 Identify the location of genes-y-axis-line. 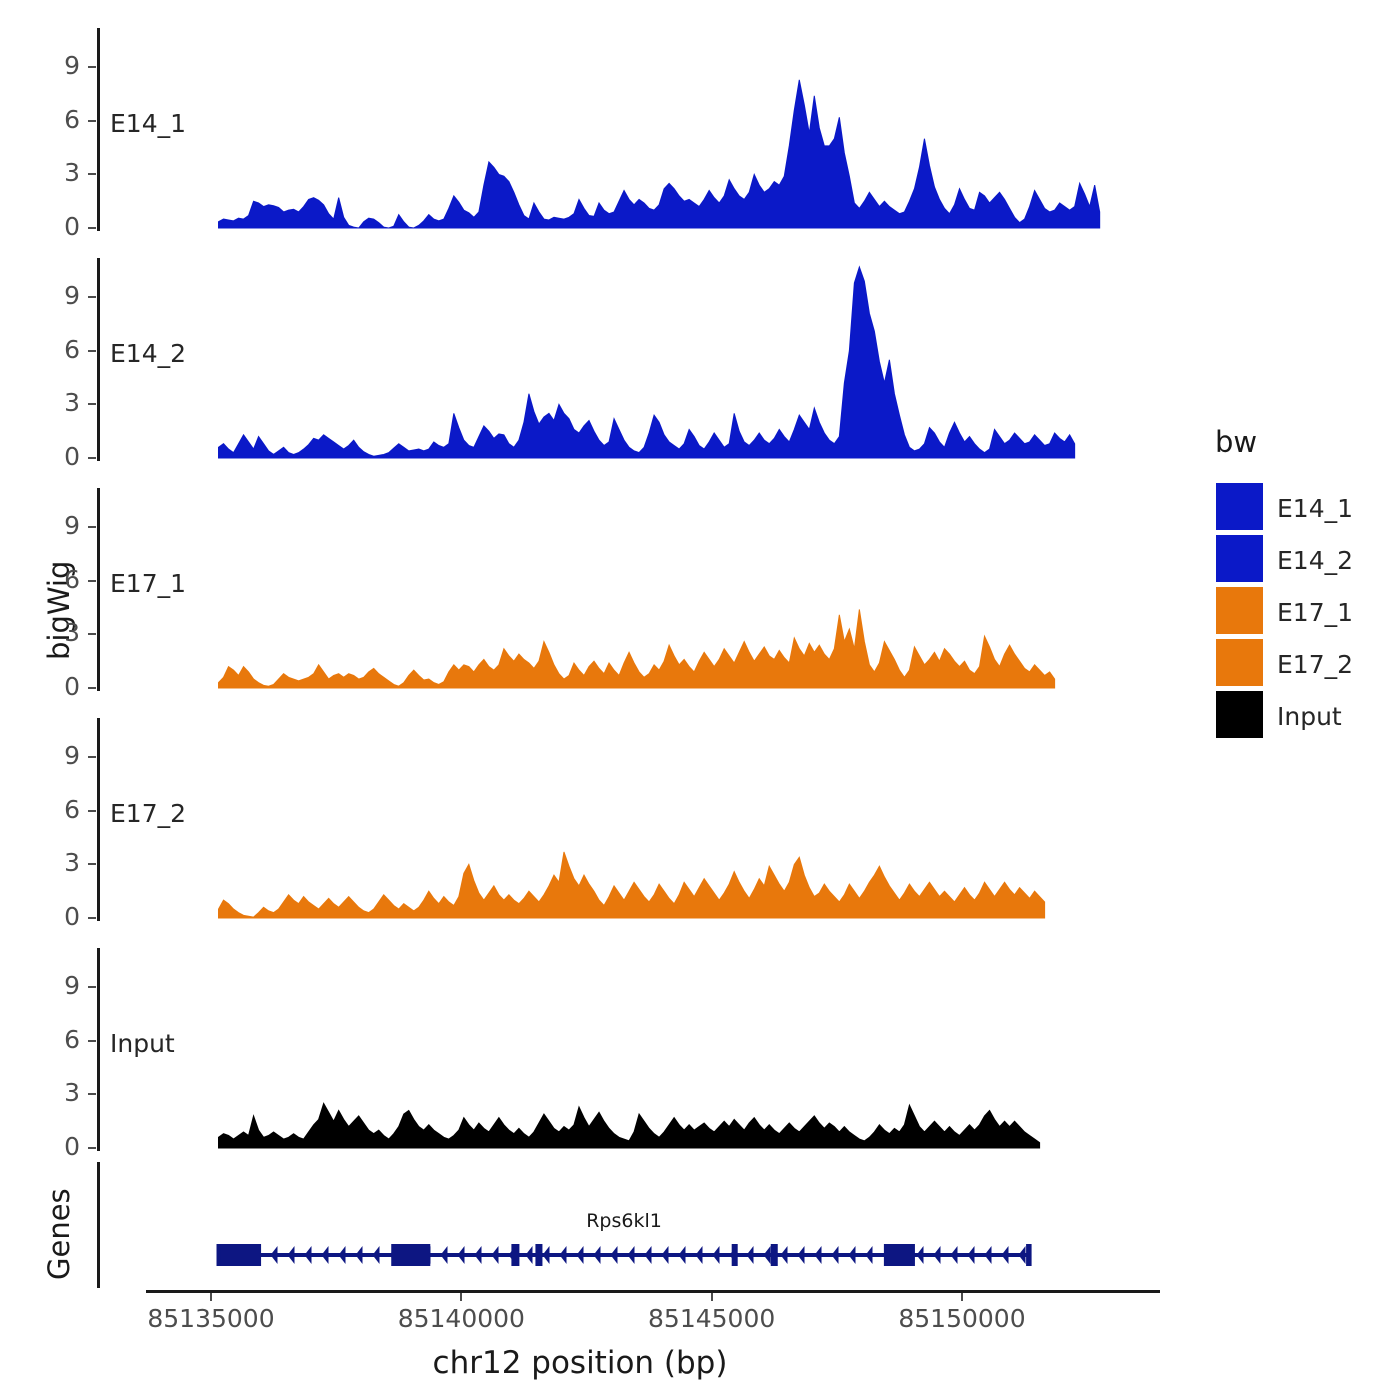
(98, 1225).